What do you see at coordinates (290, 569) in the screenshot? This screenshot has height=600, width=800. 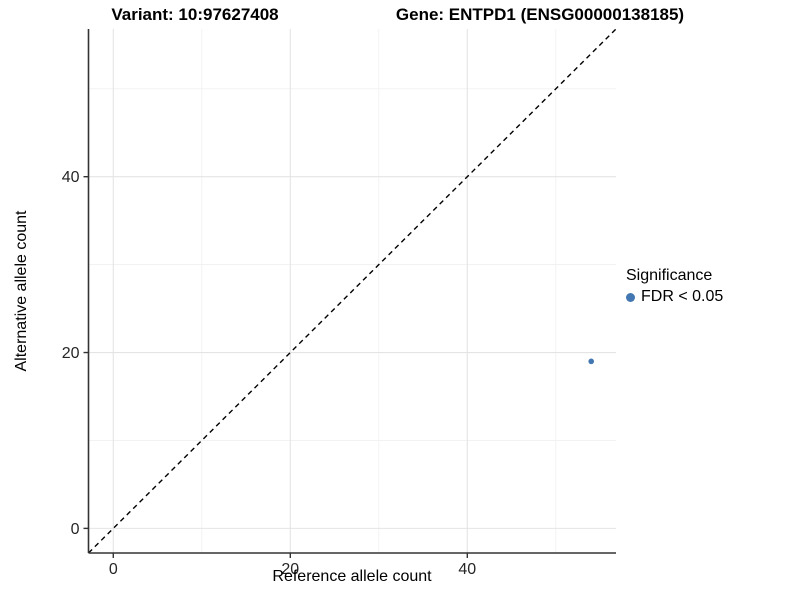 I see `x-tick-label: 20` at bounding box center [290, 569].